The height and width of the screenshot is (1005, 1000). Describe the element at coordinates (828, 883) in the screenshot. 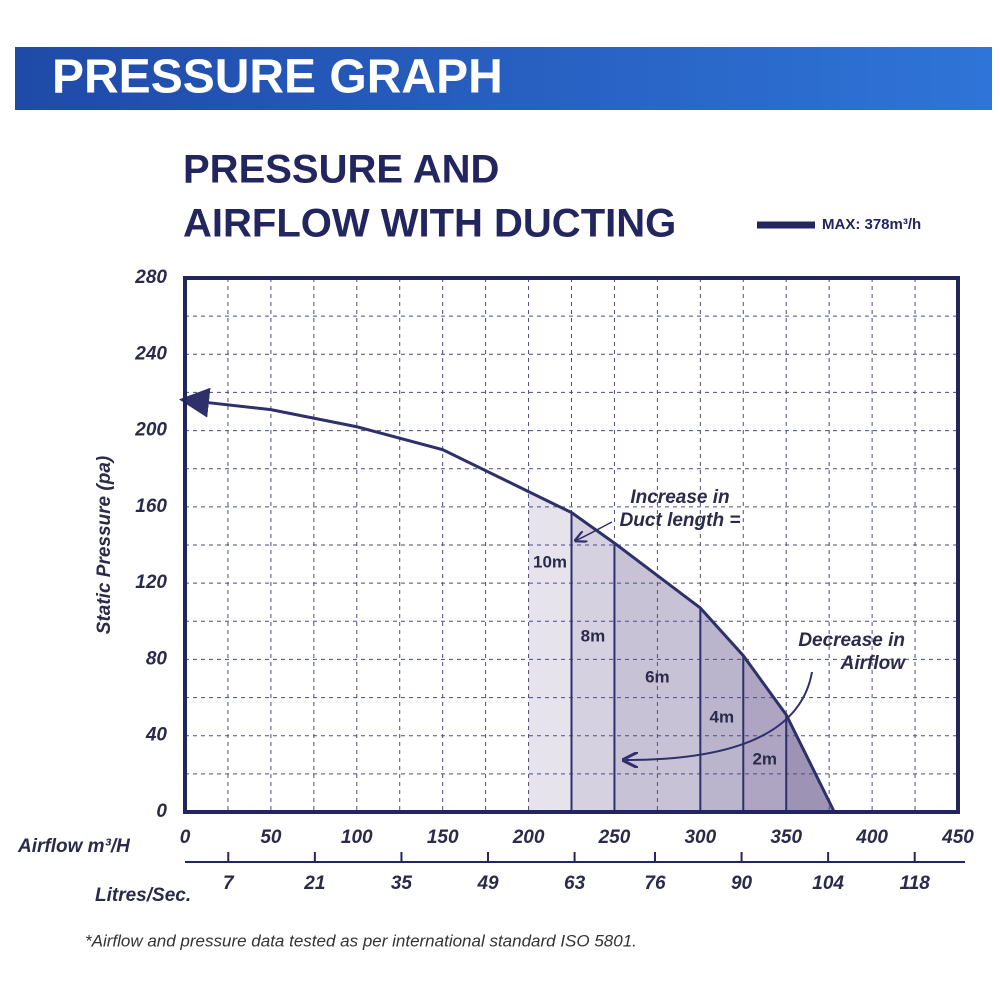

I see `x2-tick-label: 104` at that location.